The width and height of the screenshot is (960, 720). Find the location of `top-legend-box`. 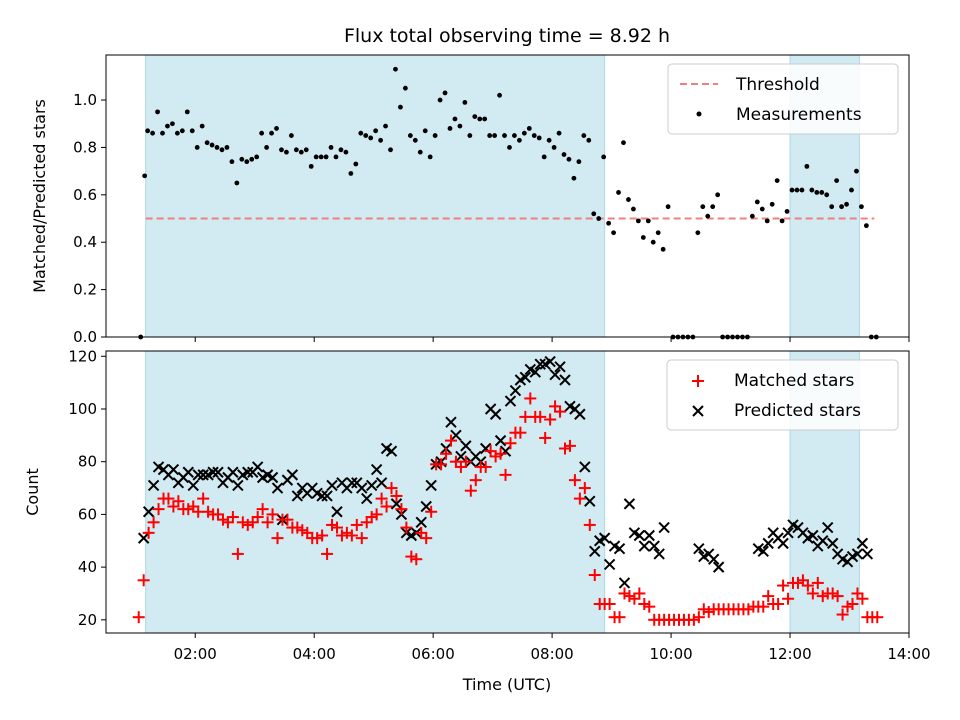

top-legend-box is located at coordinates (783, 99).